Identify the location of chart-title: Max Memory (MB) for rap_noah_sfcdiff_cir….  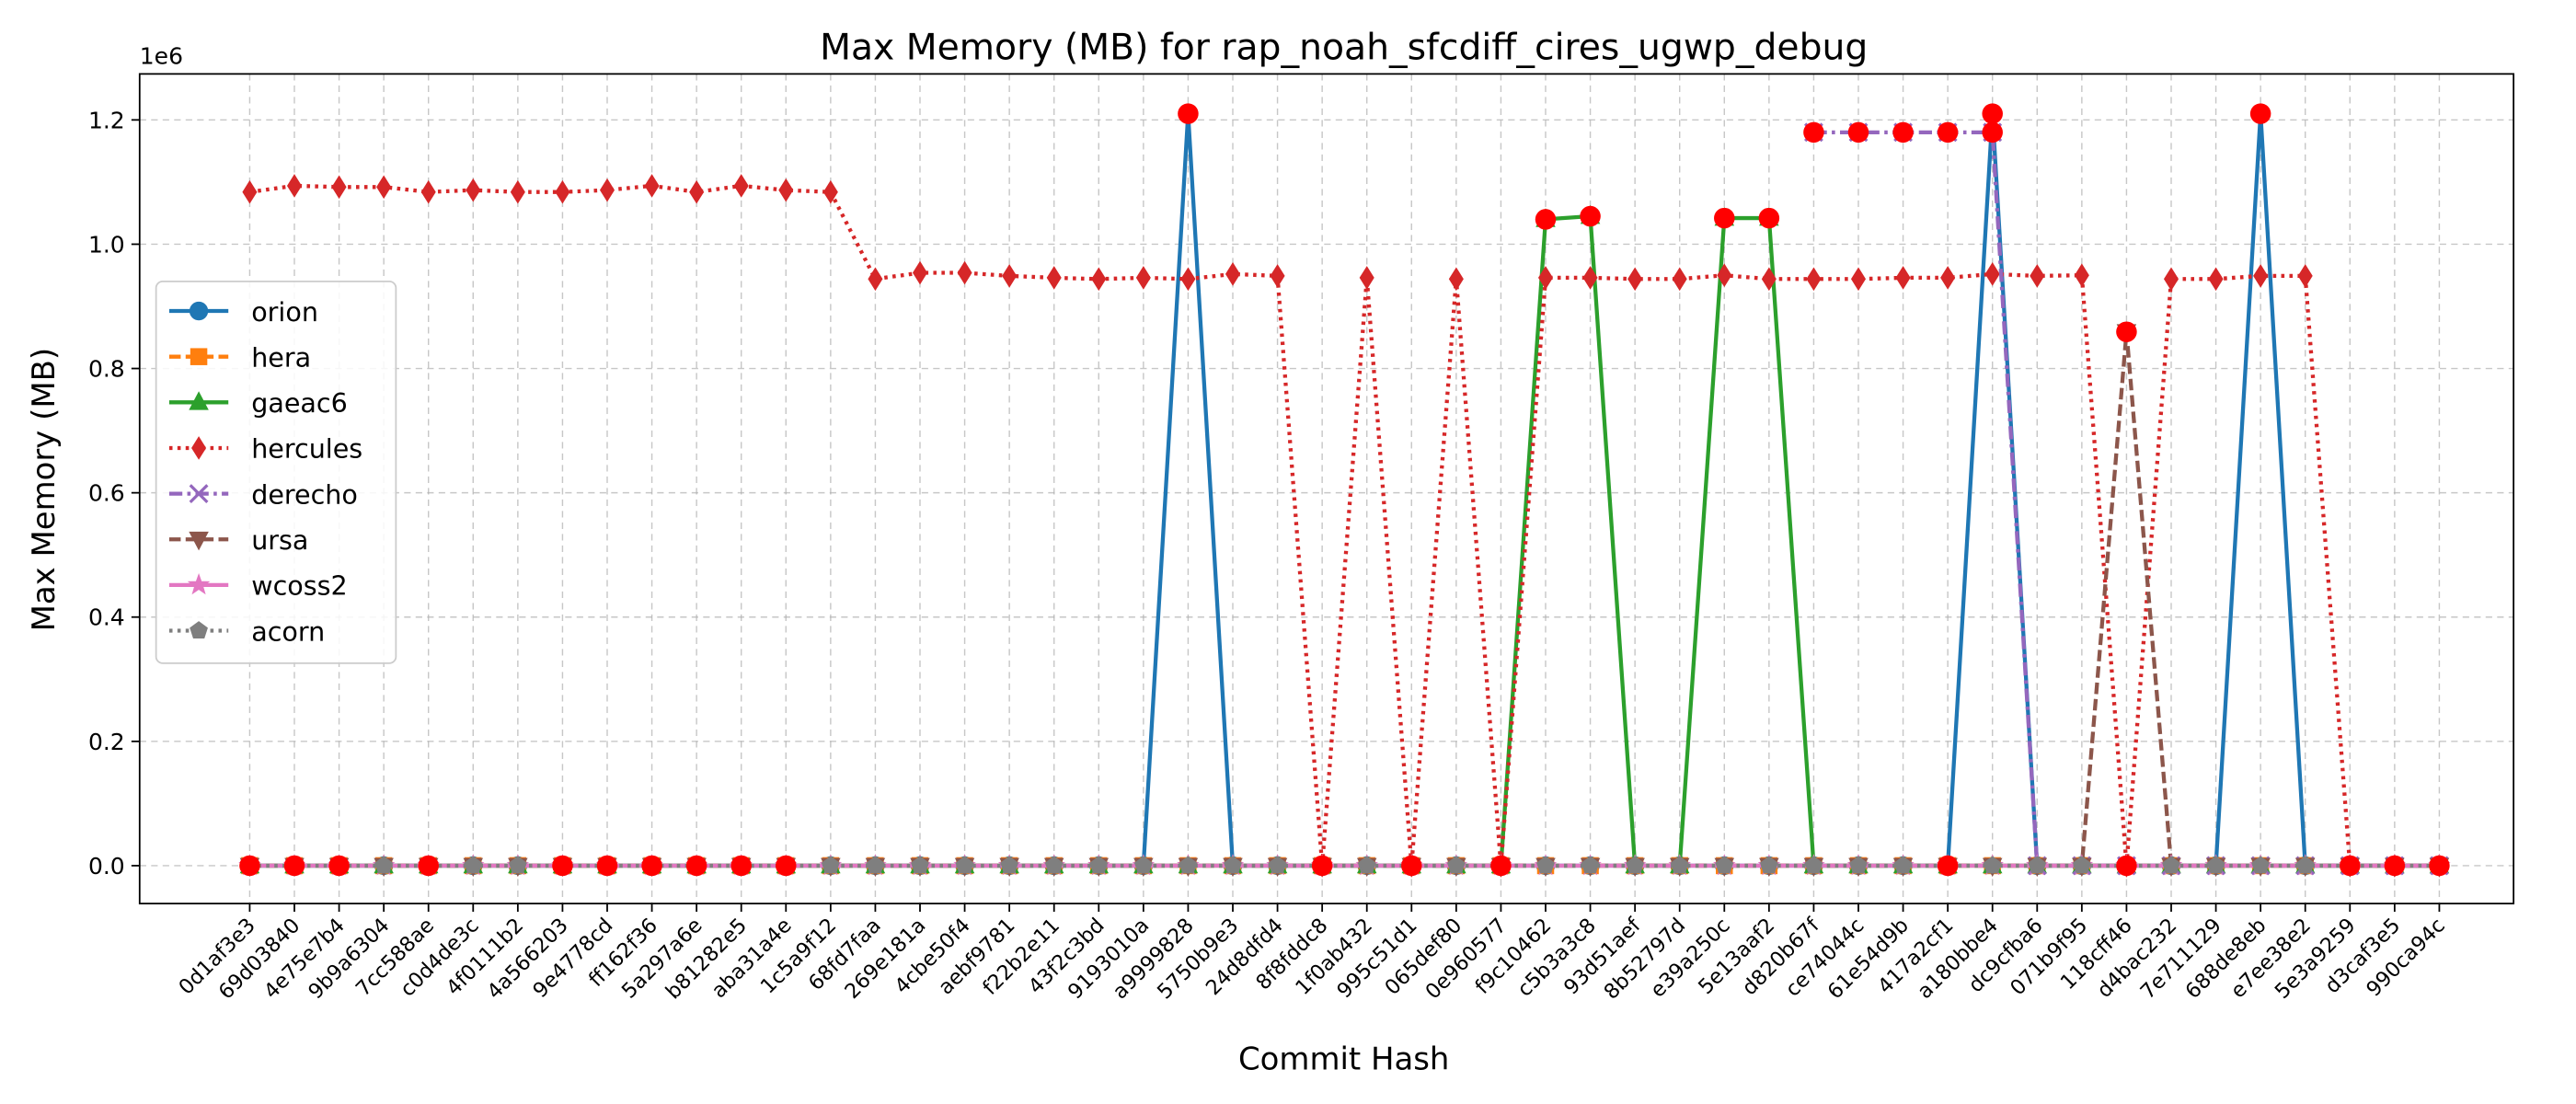
(1344, 47).